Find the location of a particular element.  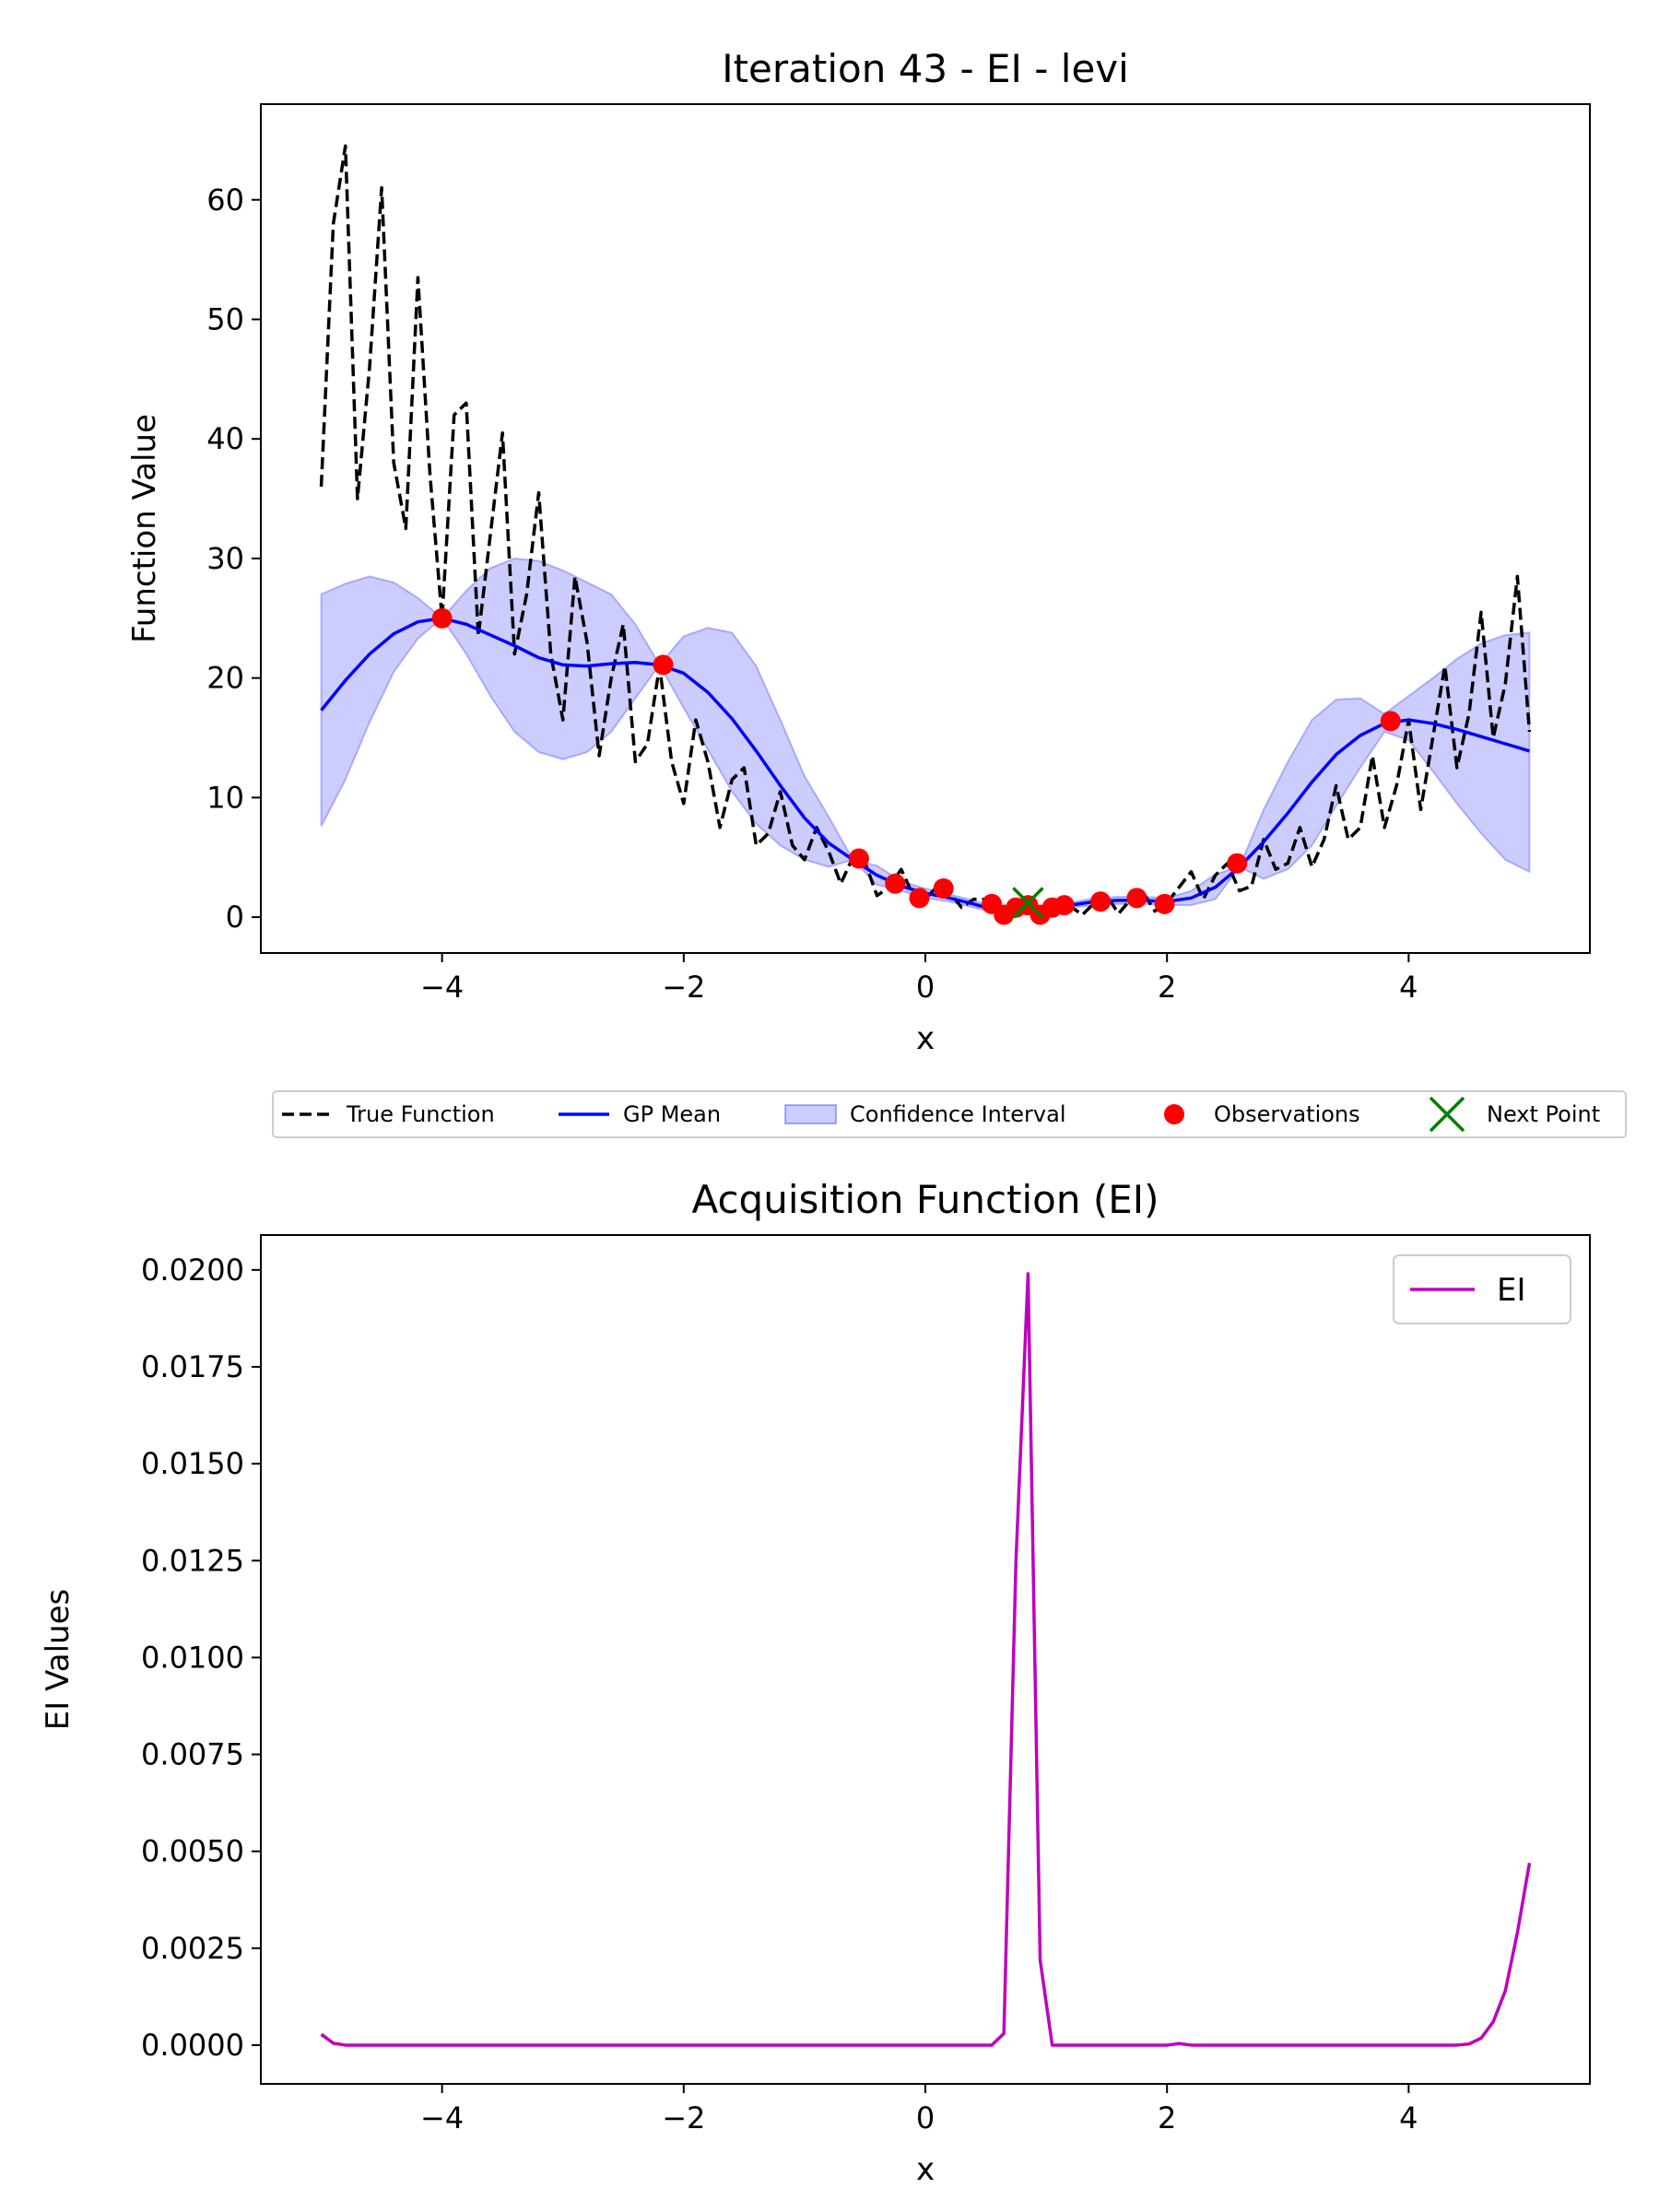

legend-label: Confidence Interval is located at coordinates (957, 1114).